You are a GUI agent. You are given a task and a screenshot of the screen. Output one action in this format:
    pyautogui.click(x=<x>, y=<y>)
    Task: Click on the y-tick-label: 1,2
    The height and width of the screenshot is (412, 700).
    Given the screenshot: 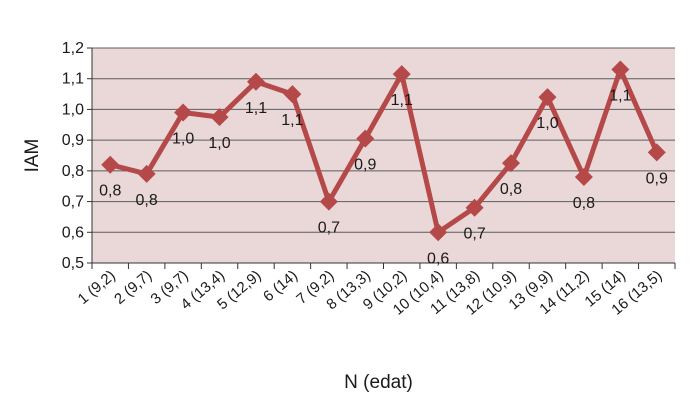 What is the action you would take?
    pyautogui.click(x=73, y=48)
    